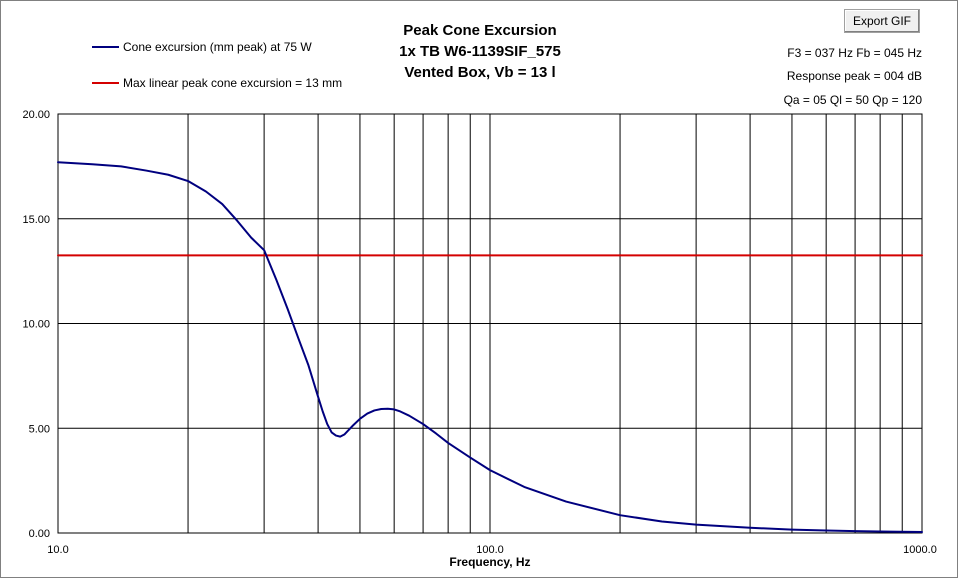 The width and height of the screenshot is (958, 578). I want to click on y-tick-label: 20.00, so click(36, 115).